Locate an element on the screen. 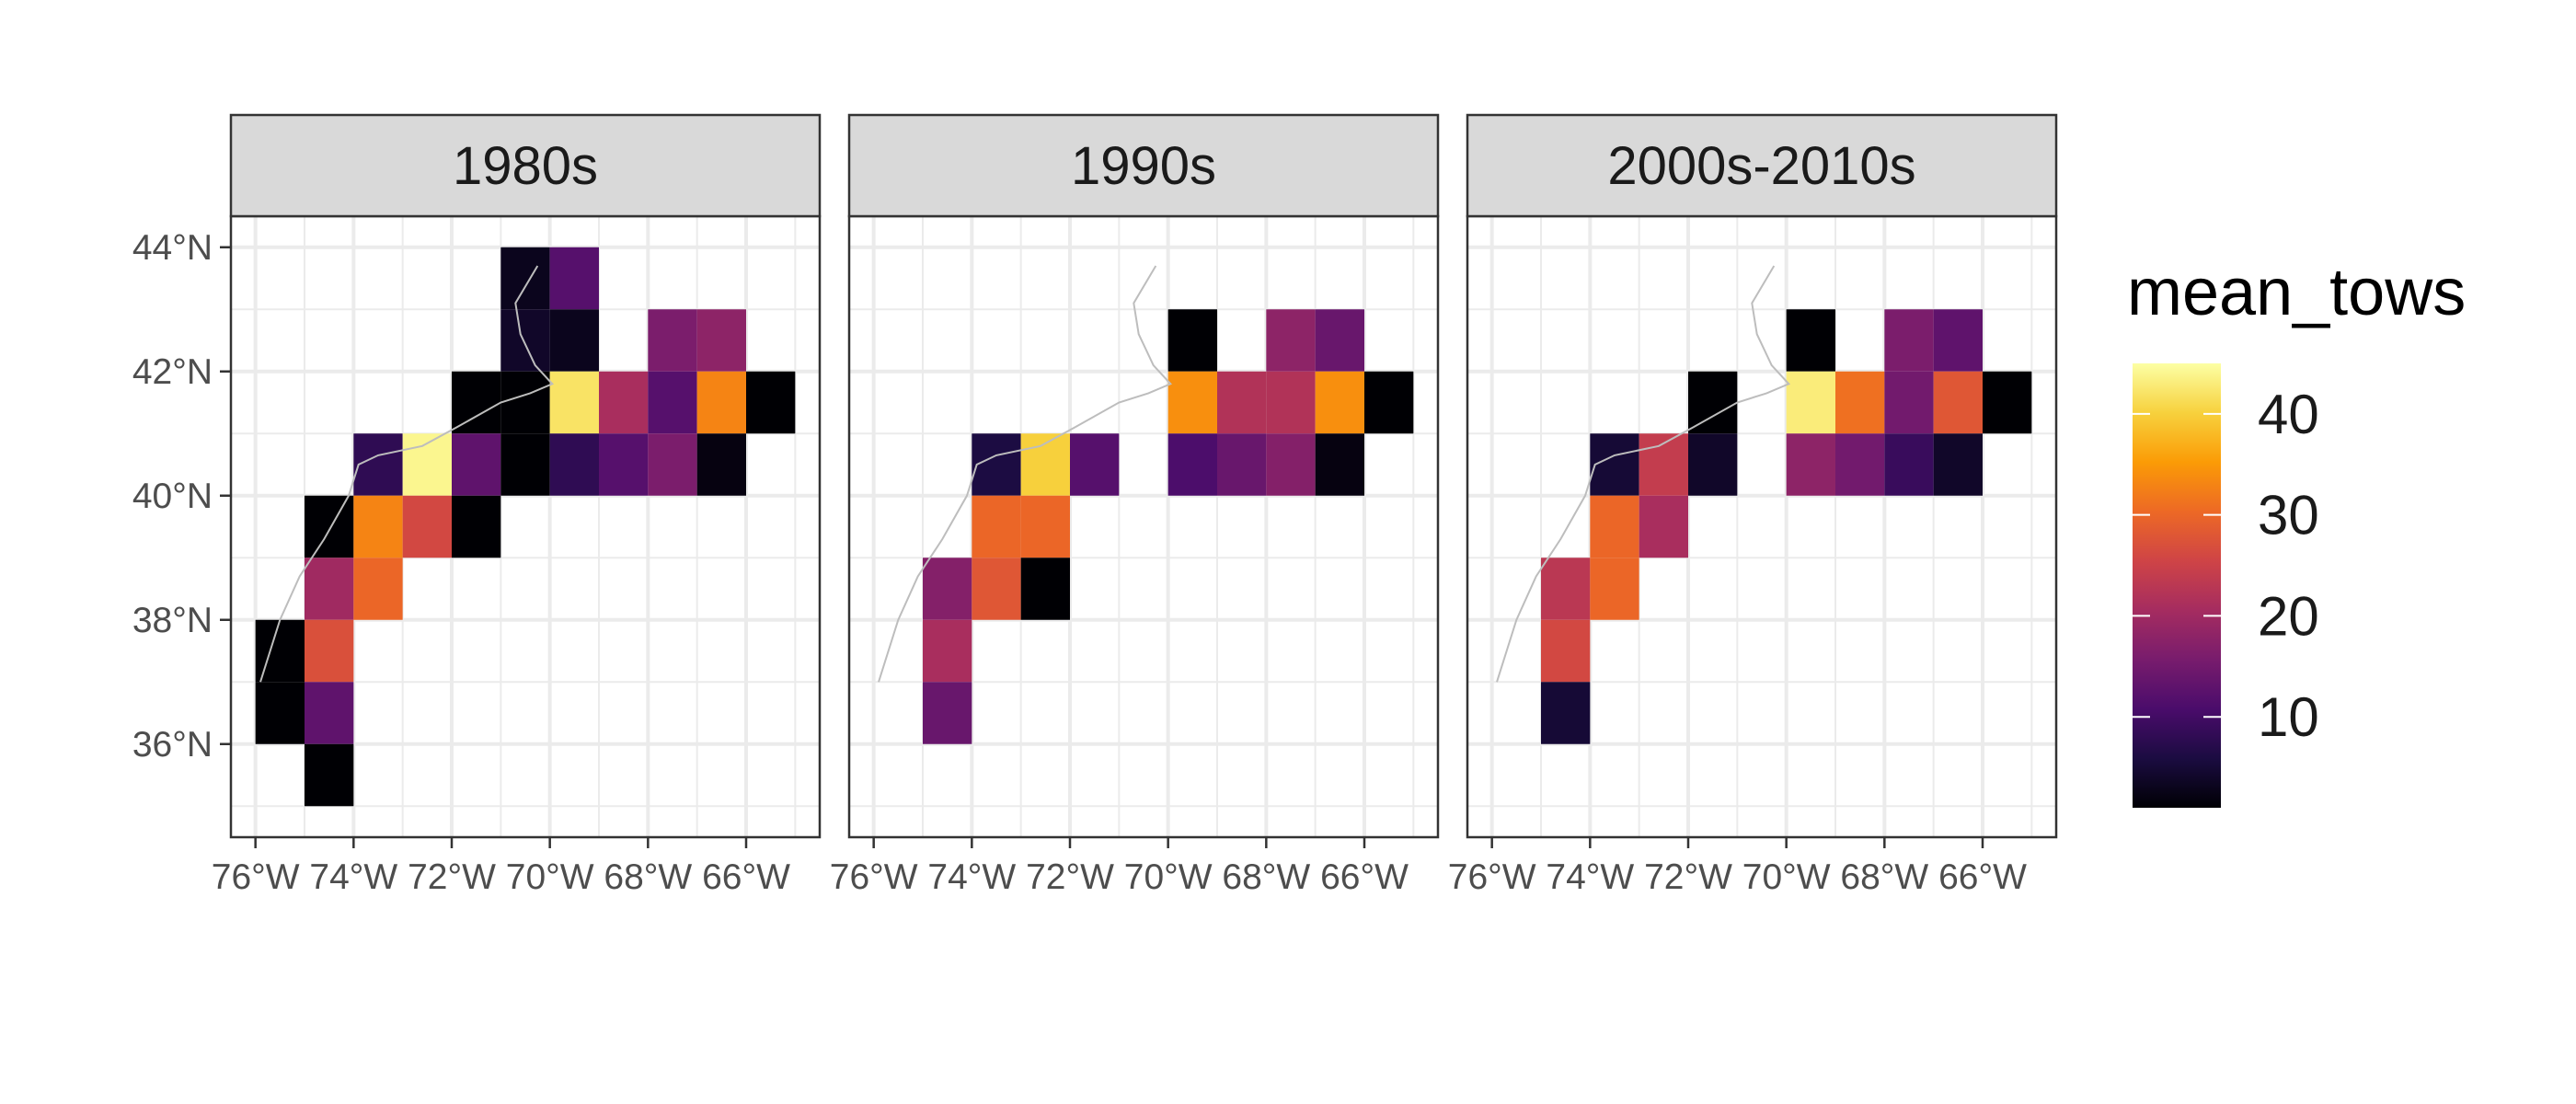  y-tick-label: 40°N is located at coordinates (172, 496).